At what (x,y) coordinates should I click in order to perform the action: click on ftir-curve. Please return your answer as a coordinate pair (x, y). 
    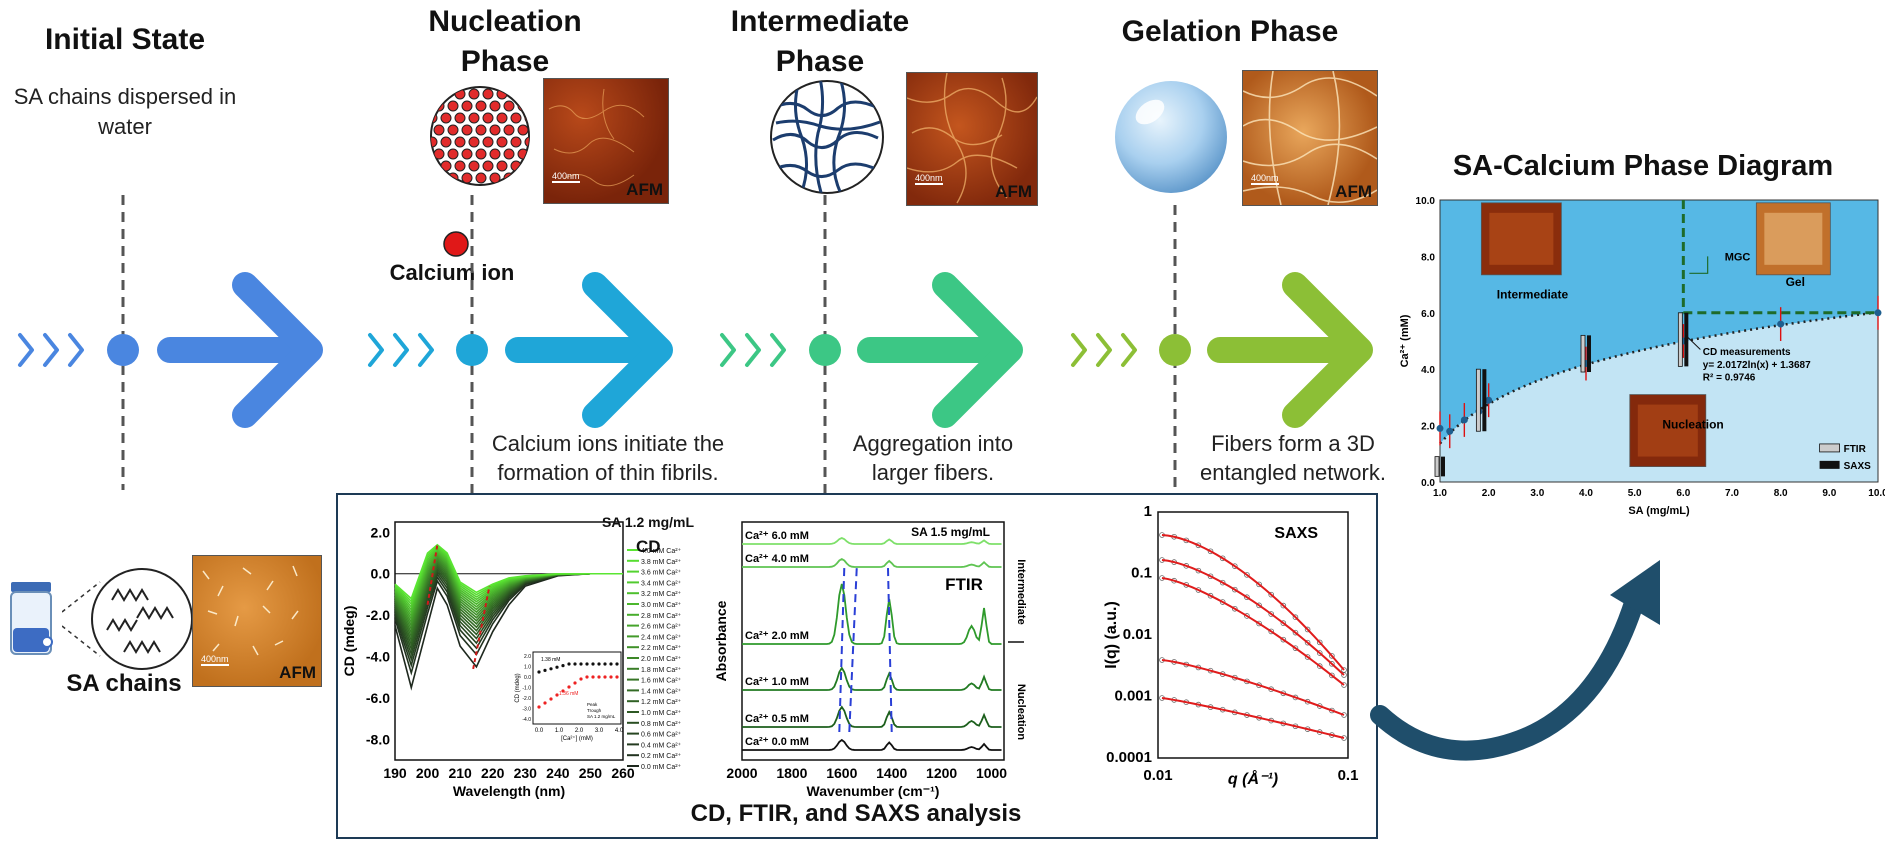
    Looking at the image, I should click on (872, 744).